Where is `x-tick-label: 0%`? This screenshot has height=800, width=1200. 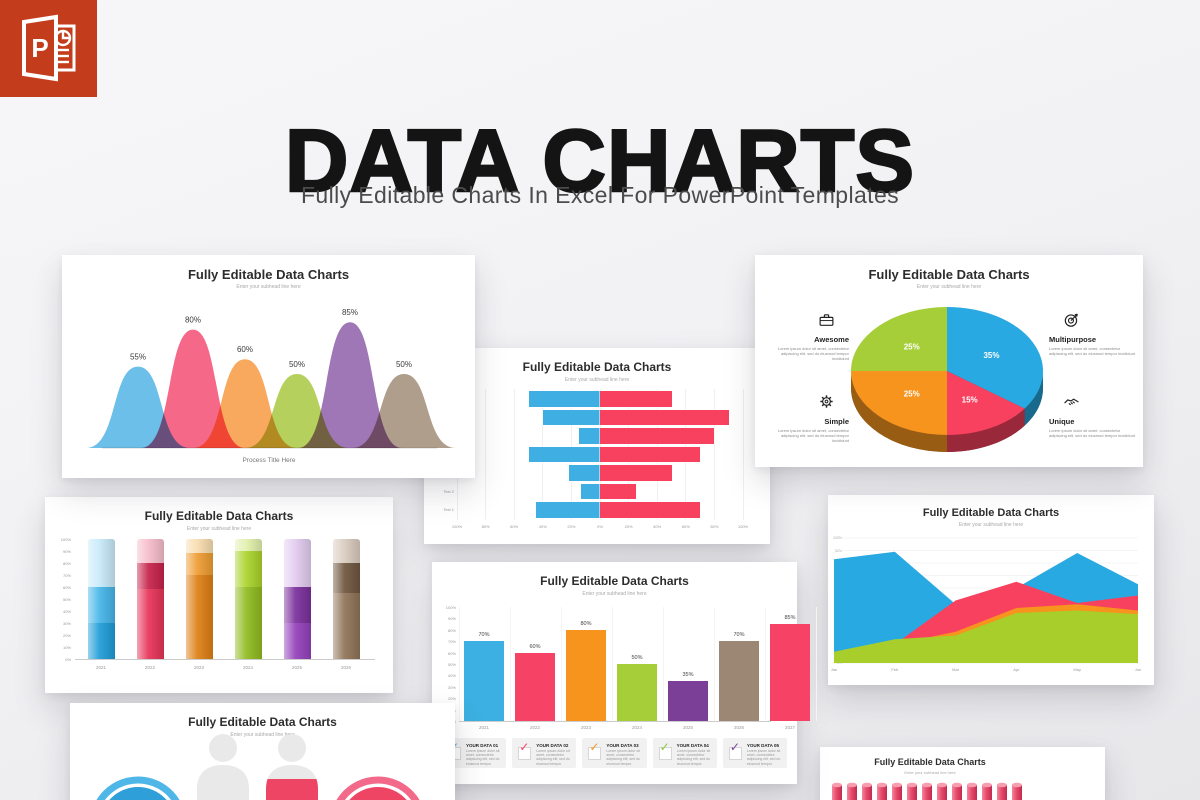 x-tick-label: 0% is located at coordinates (600, 526).